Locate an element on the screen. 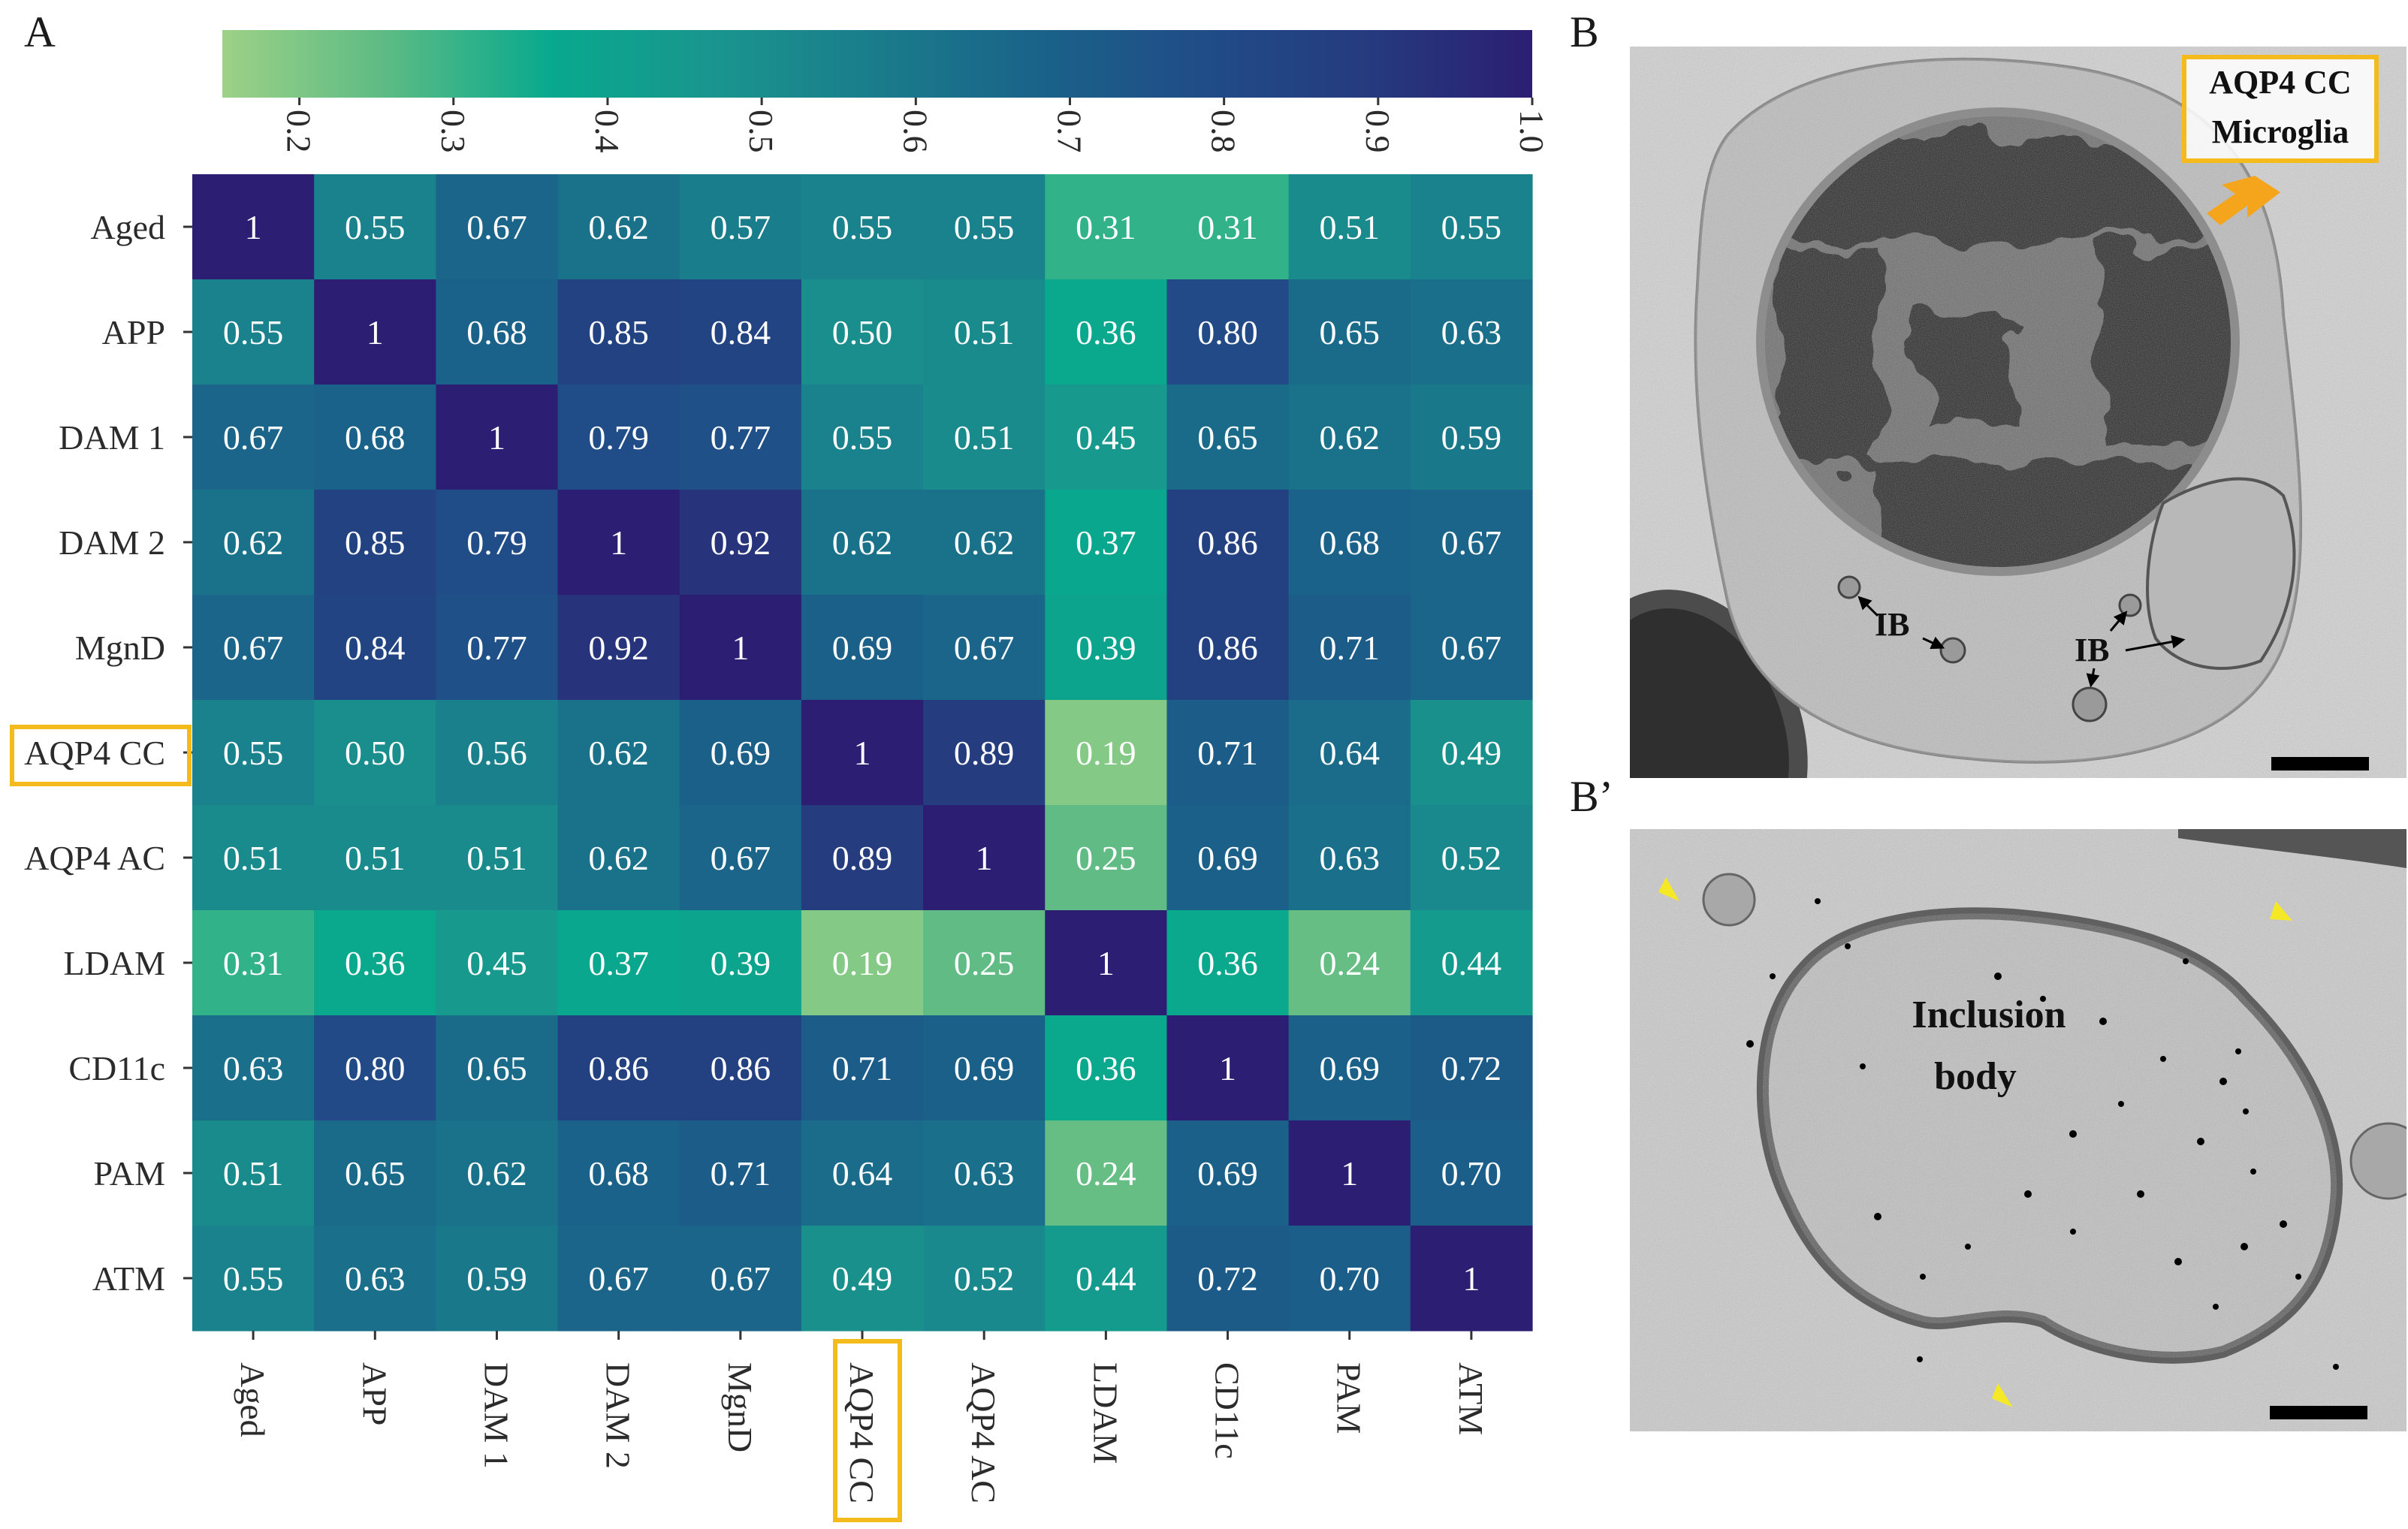 The width and height of the screenshot is (2408, 1529). colorbar-scale is located at coordinates (877, 64).